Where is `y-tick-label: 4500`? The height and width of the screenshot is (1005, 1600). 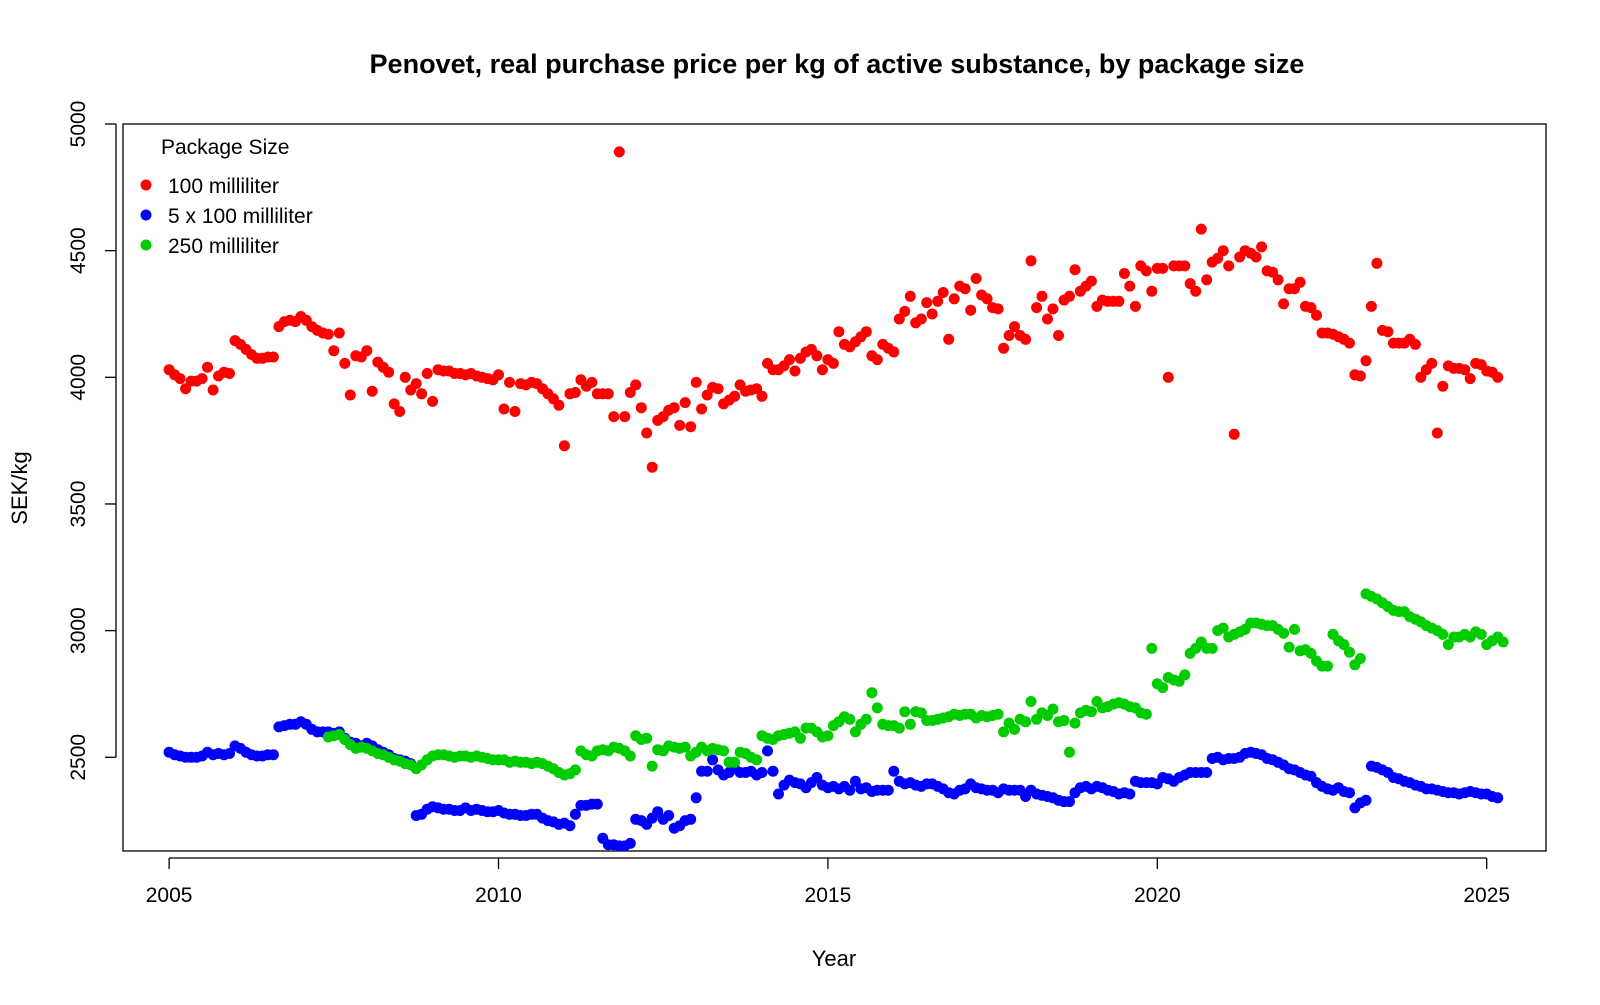
y-tick-label: 4500 is located at coordinates (78, 250).